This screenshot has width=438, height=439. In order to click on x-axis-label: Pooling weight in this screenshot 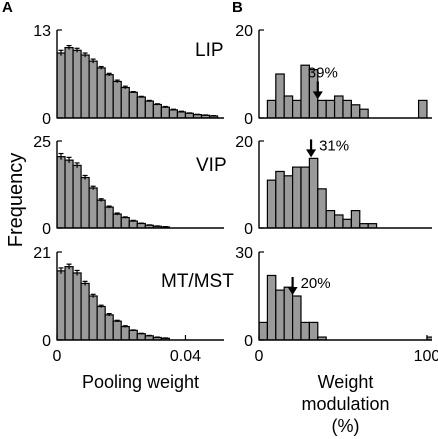, I will do `click(140, 382)`.